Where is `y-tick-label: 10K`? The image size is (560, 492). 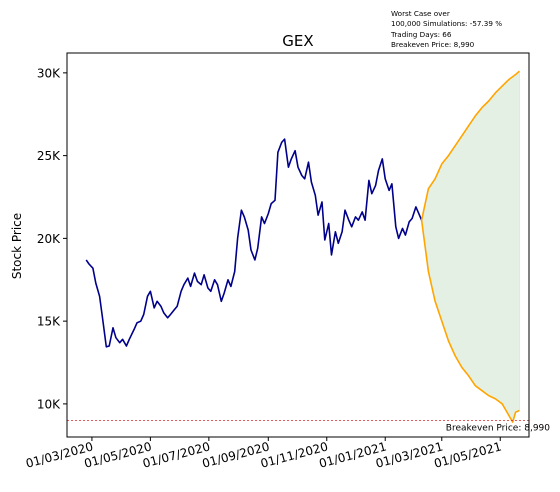
y-tick-label: 10K is located at coordinates (49, 404).